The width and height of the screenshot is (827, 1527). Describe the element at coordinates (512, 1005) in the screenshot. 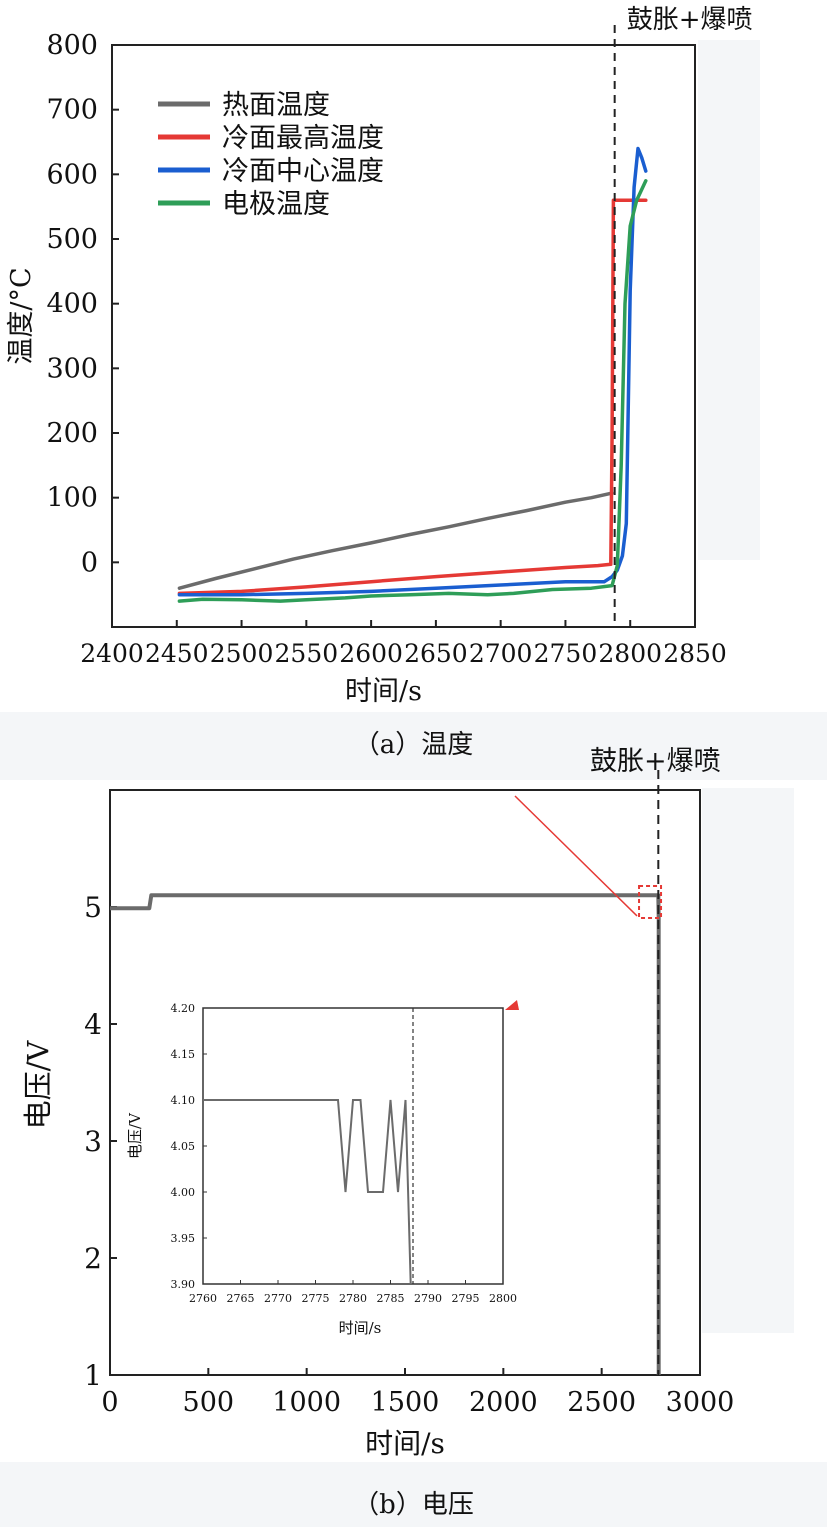

I see `zoom-arrow-head` at that location.